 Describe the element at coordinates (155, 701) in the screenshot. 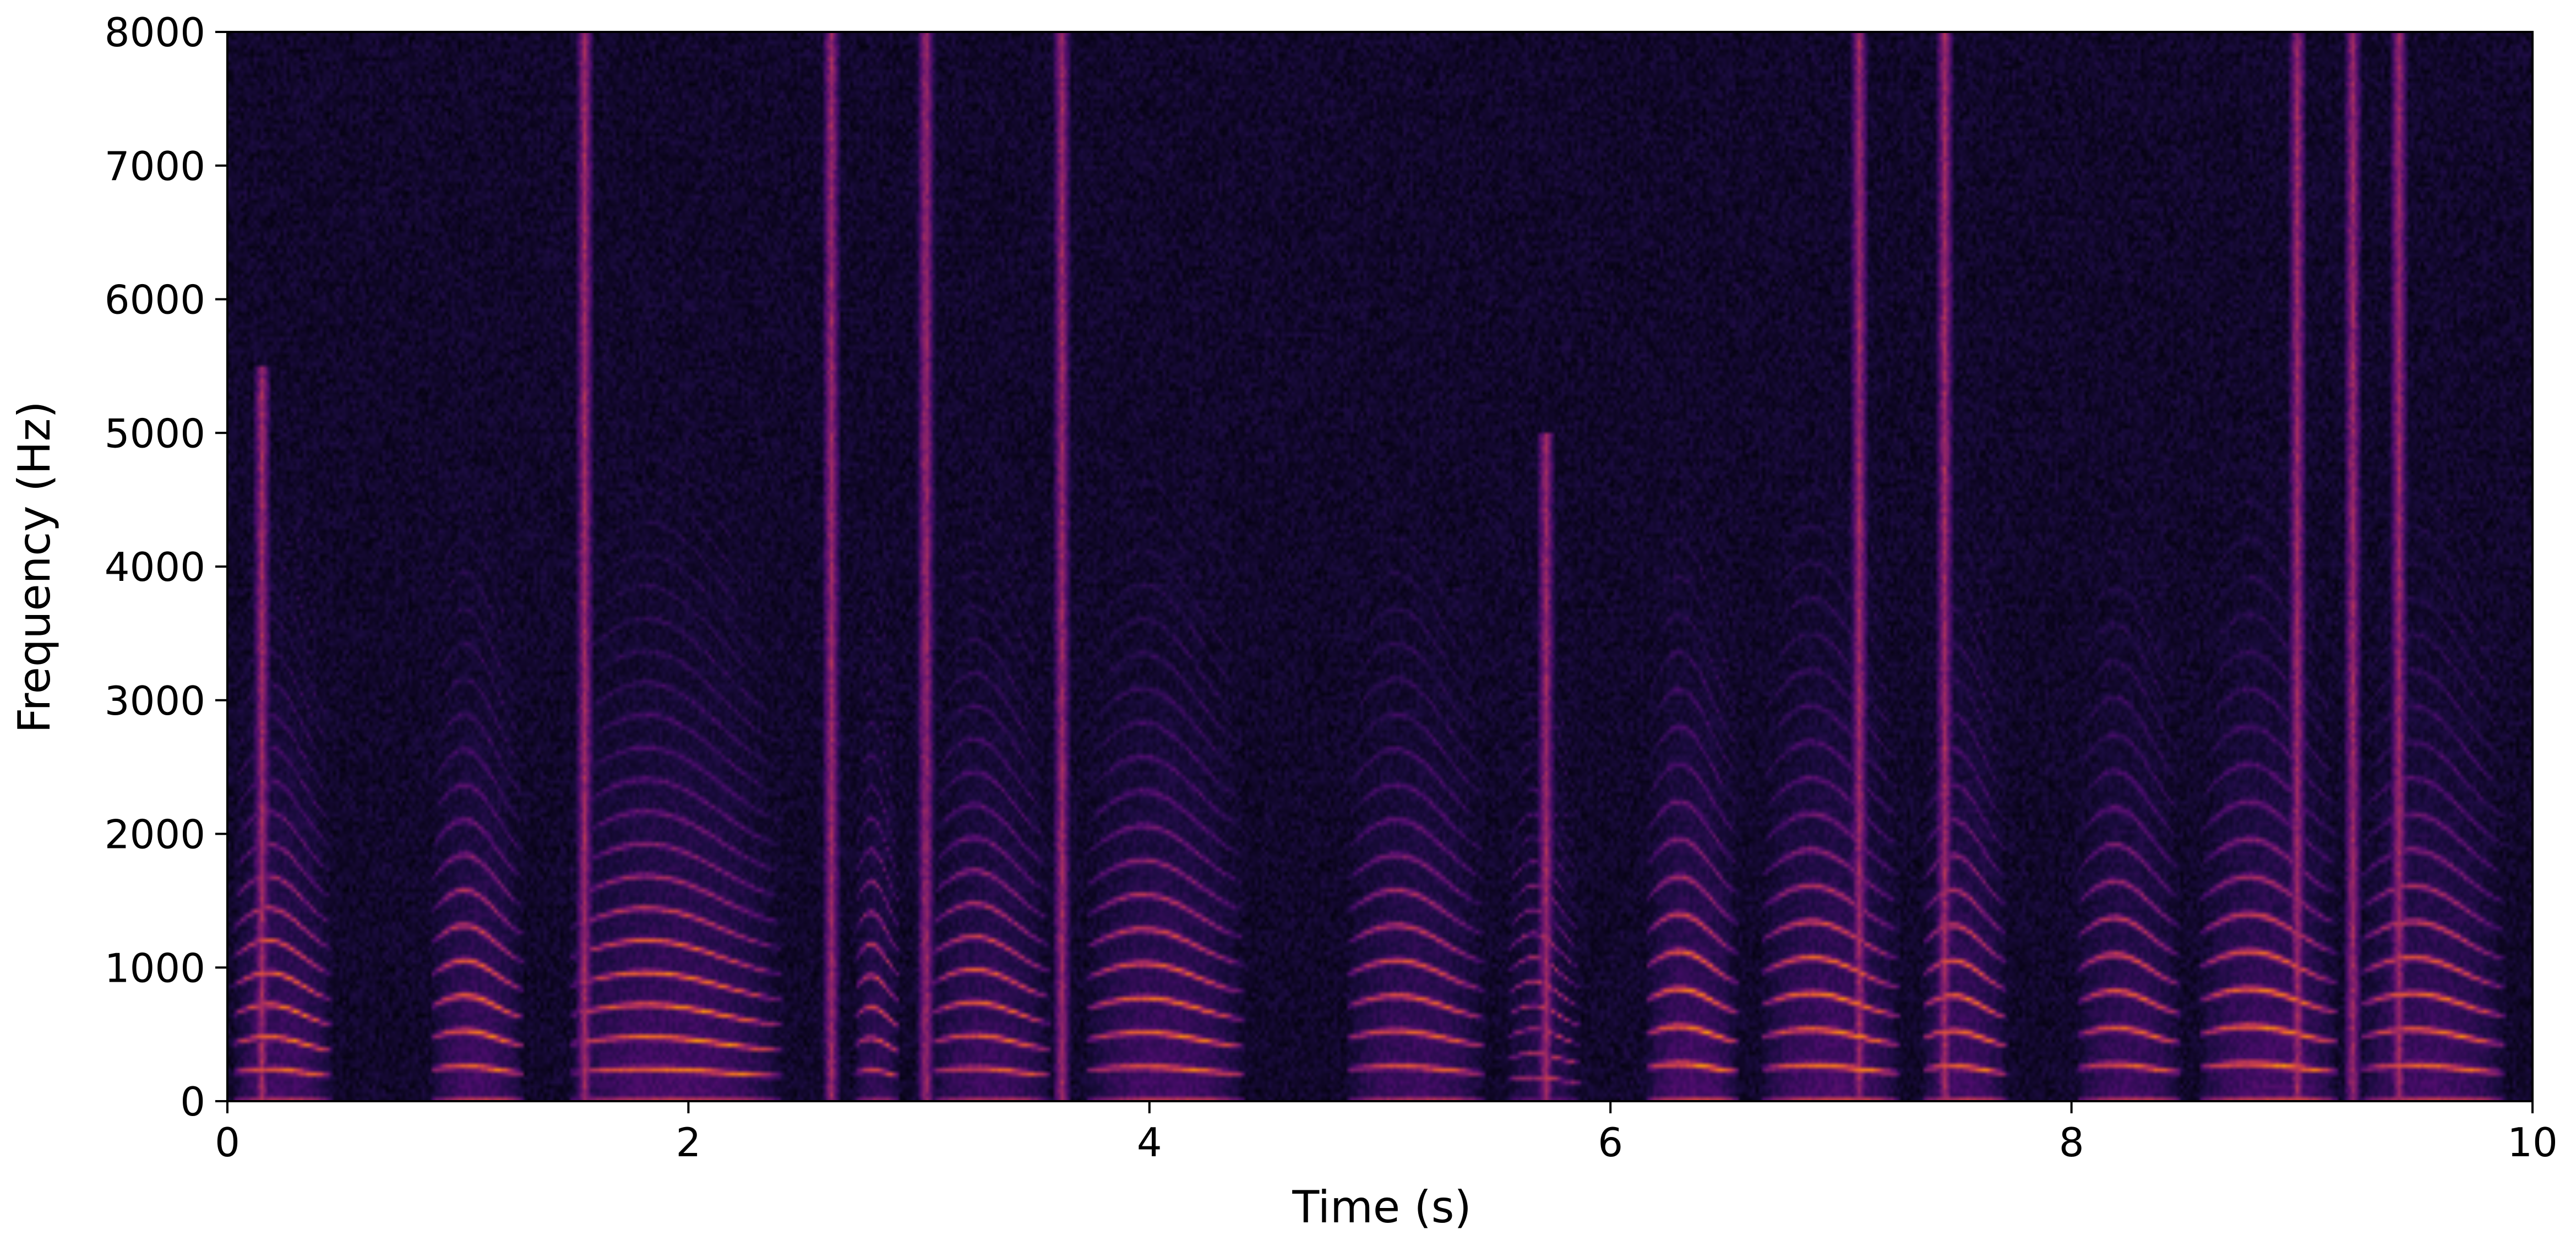

I see `y-tick-label: 3000` at that location.